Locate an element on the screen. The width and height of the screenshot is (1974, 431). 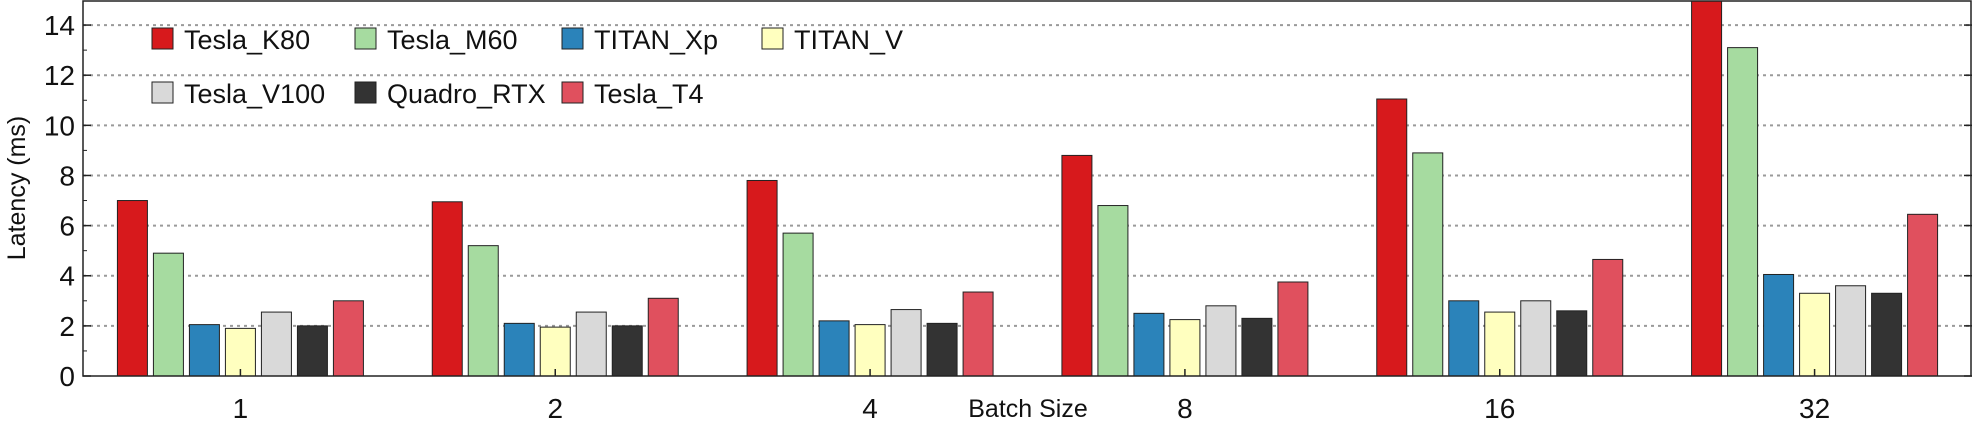
y-tick-label: 8 is located at coordinates (67, 175).